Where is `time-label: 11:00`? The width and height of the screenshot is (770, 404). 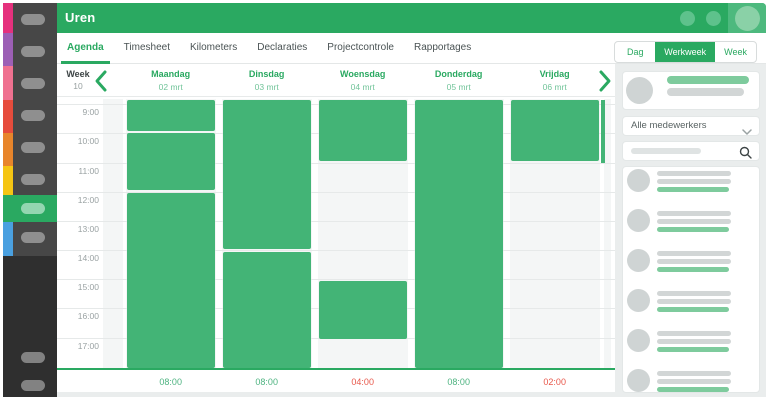
time-label: 11:00 is located at coordinates (88, 170).